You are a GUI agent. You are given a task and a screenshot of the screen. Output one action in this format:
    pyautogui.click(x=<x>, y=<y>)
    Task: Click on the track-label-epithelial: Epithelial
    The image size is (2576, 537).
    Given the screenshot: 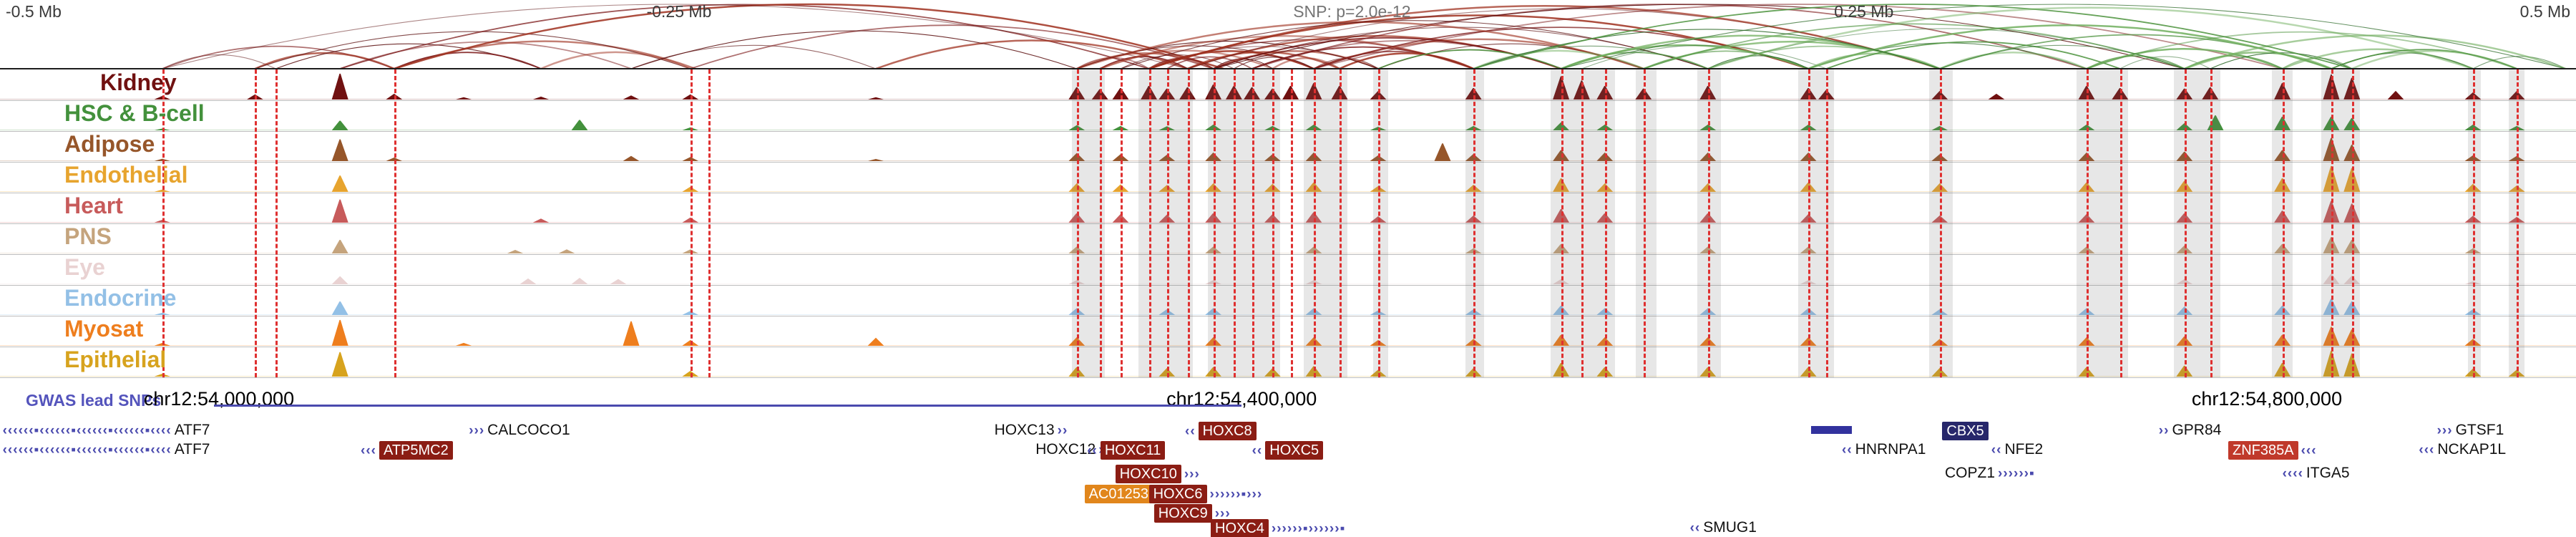 What is the action you would take?
    pyautogui.click(x=115, y=359)
    